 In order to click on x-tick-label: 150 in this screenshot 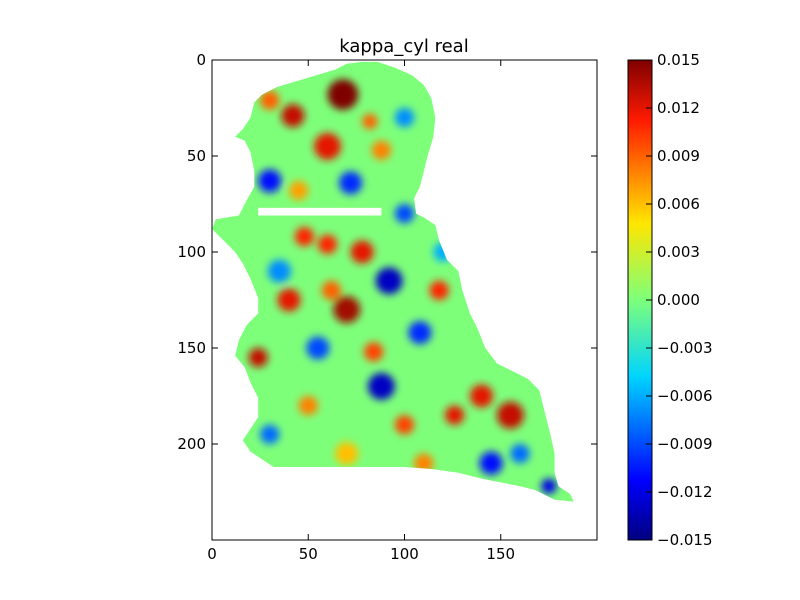, I will do `click(500, 554)`.